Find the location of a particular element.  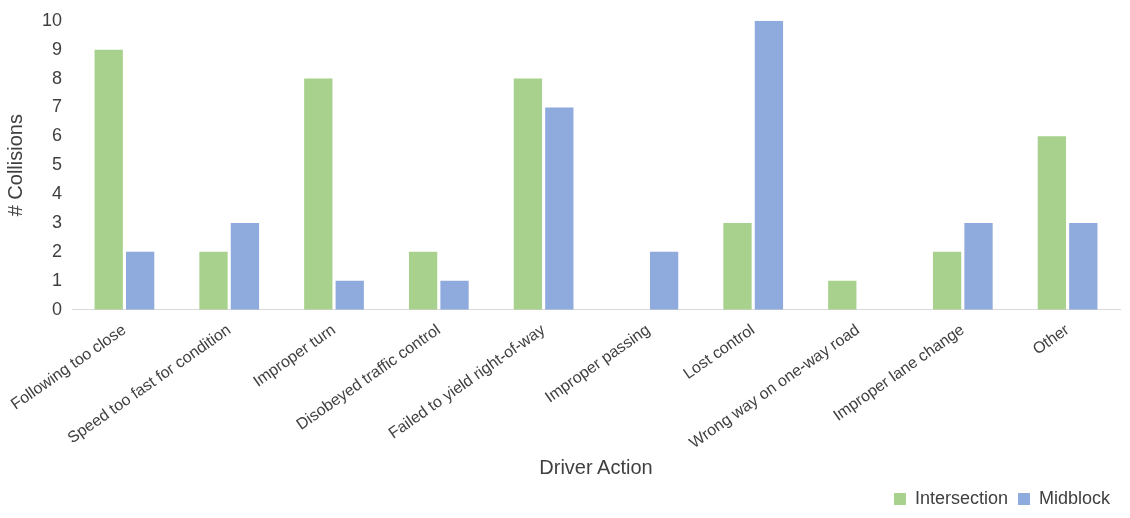

y-tick-label: 0 is located at coordinates (57, 308).